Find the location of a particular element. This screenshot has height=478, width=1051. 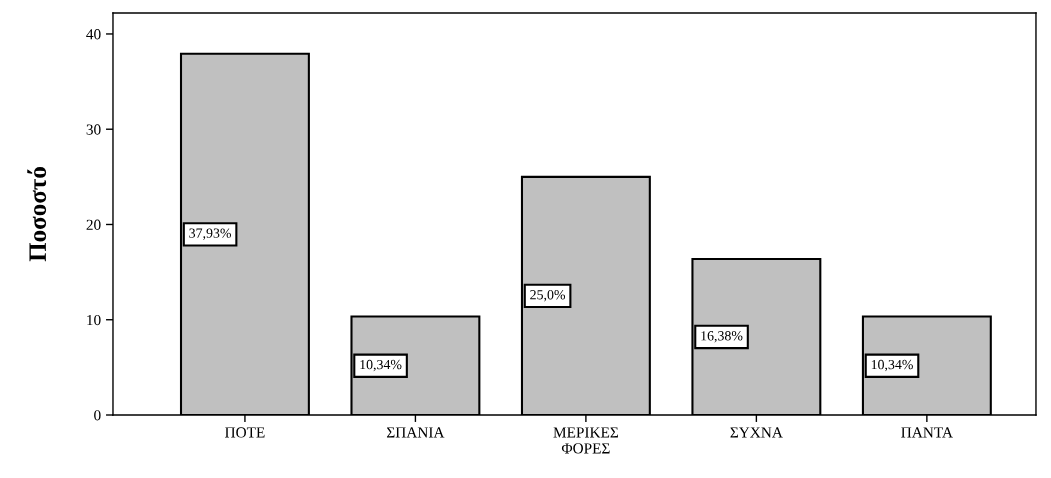

y-tick-label: 40 is located at coordinates (93, 34).